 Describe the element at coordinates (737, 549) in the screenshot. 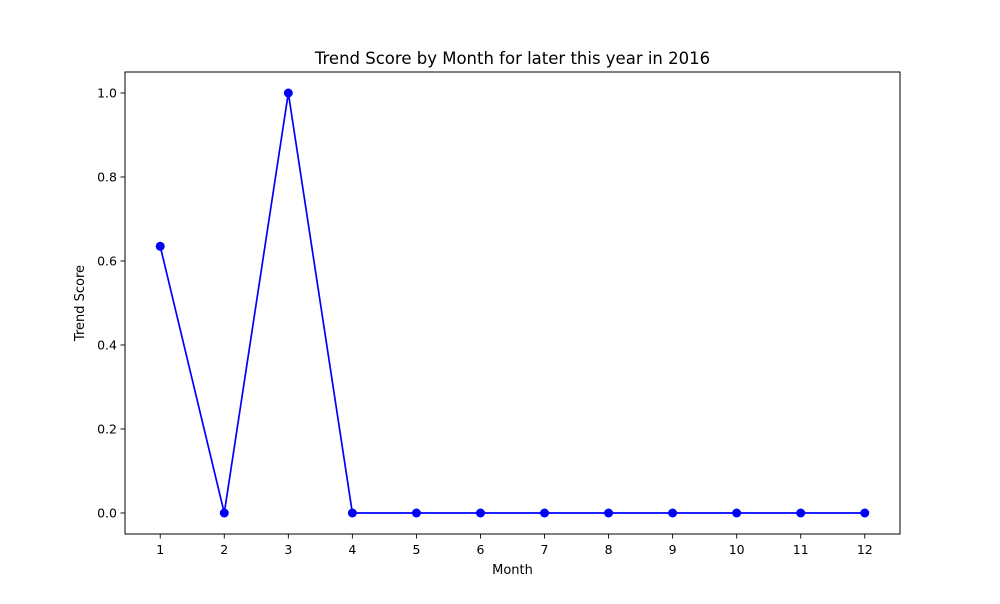

I see `x-tick-label: 10` at that location.